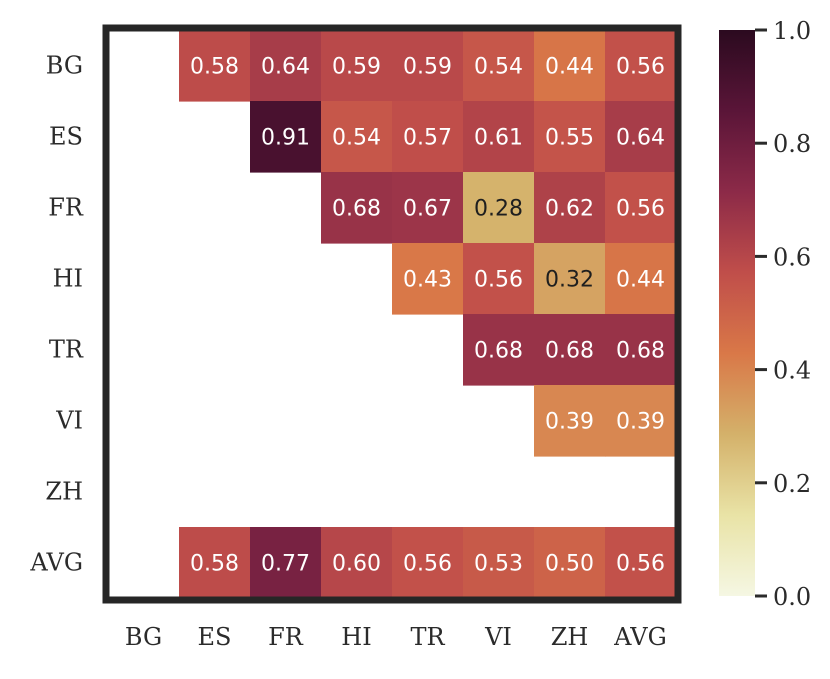  I want to click on heatmap-cell-avg-zh, so click(570, 563).